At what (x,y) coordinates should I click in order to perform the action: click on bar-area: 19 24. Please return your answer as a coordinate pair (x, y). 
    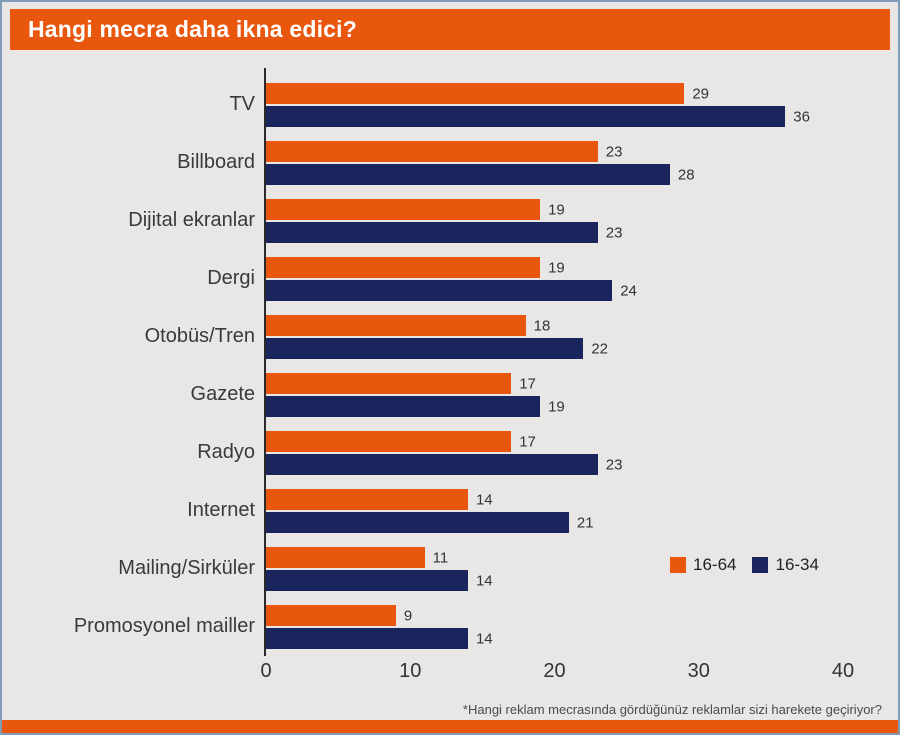
    Looking at the image, I should click on (554, 278).